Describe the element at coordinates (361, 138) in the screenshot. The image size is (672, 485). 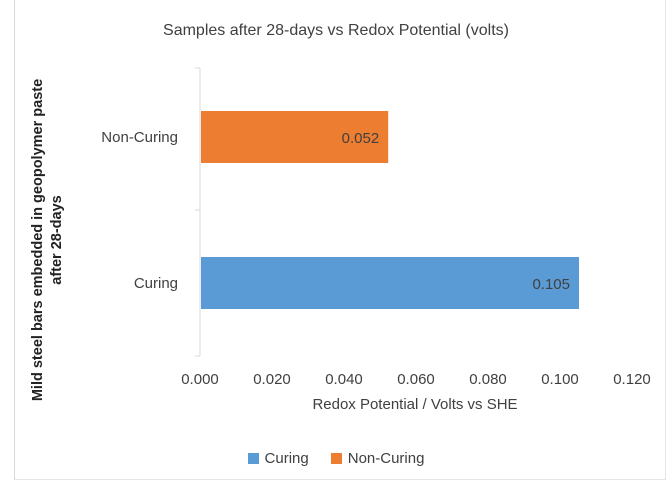
I see `data-label-non-curing: 0.052` at that location.